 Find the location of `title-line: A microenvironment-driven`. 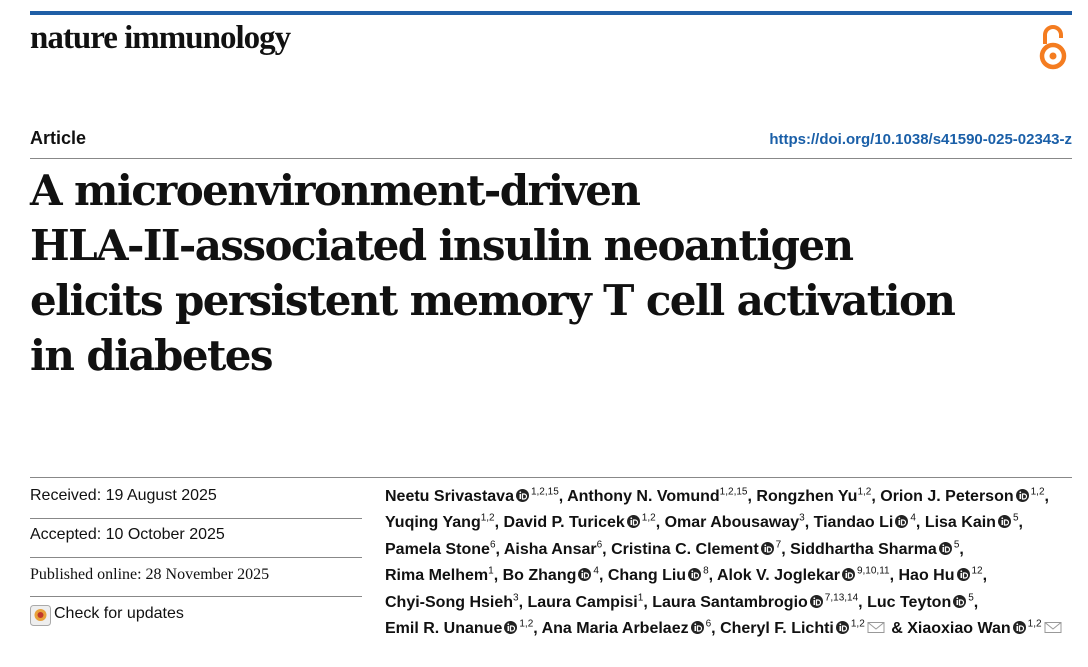

title-line: A microenvironment-driven is located at coordinates (335, 190).